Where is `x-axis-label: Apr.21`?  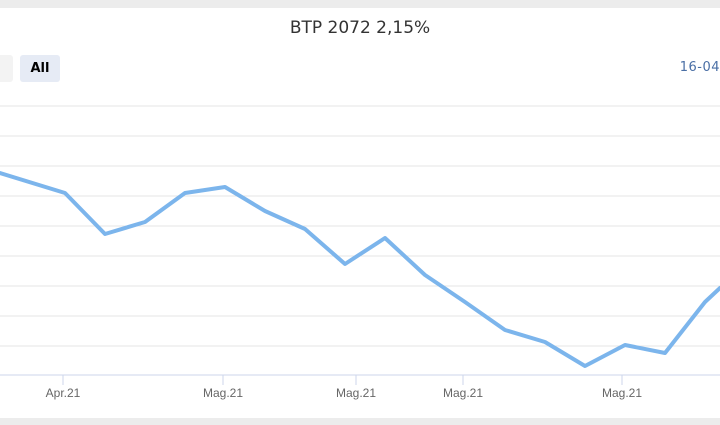
x-axis-label: Apr.21 is located at coordinates (63, 393).